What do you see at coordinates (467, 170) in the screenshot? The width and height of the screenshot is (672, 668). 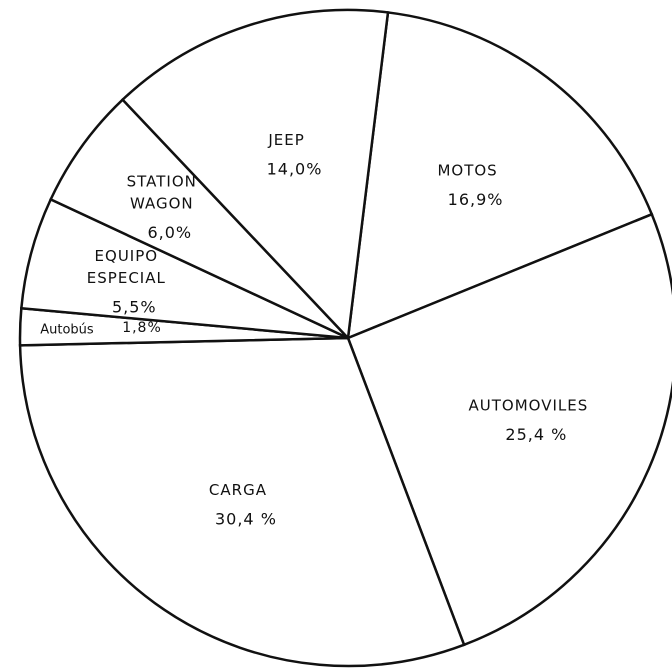 I see `category-label: MOTOS` at bounding box center [467, 170].